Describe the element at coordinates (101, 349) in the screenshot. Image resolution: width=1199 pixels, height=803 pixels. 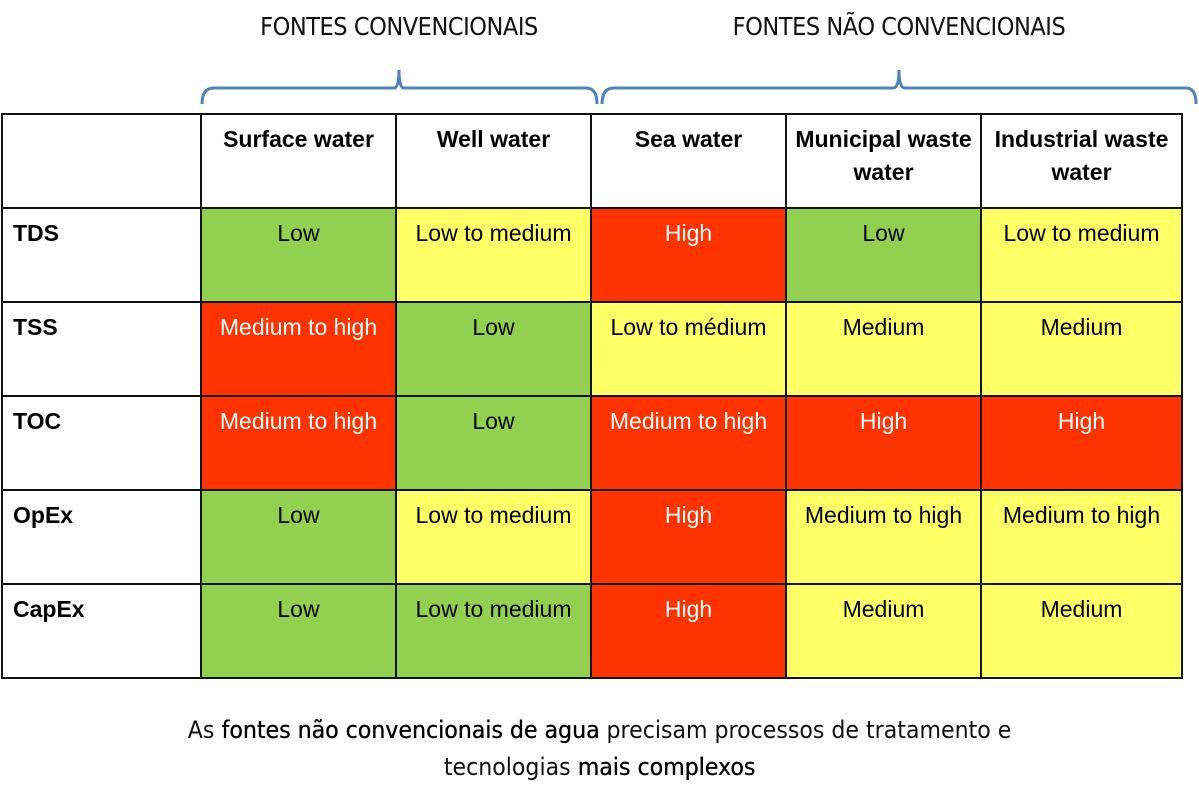
I see `row-header: TSS` at that location.